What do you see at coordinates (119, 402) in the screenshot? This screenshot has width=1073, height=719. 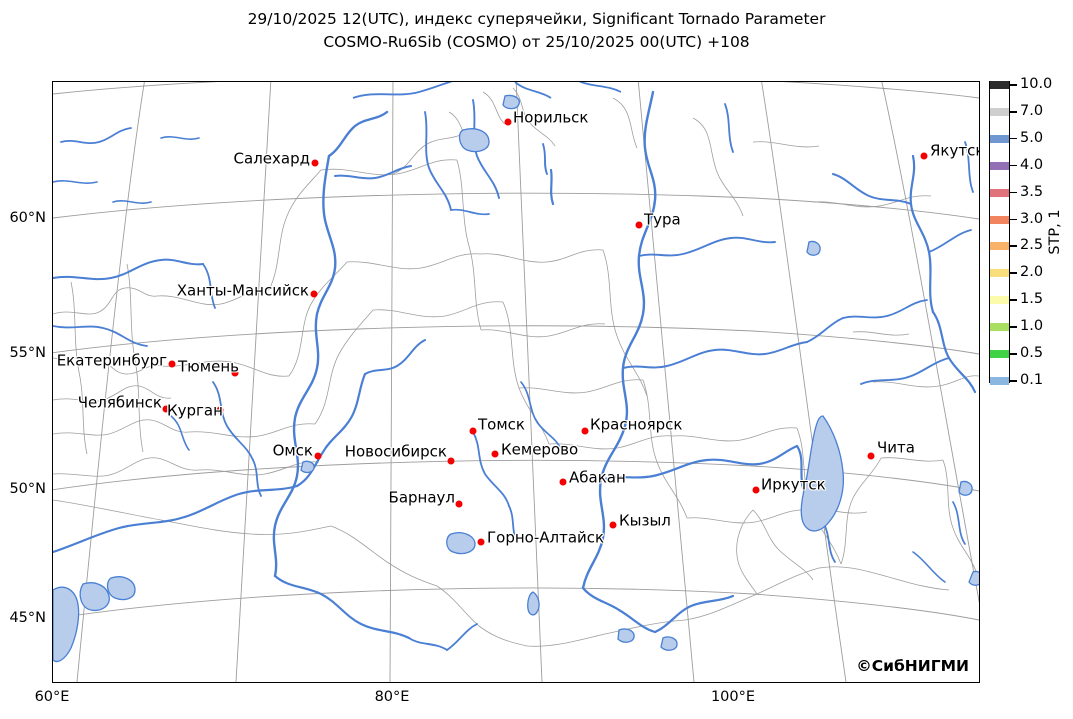 I see `city-label: Челябинск` at bounding box center [119, 402].